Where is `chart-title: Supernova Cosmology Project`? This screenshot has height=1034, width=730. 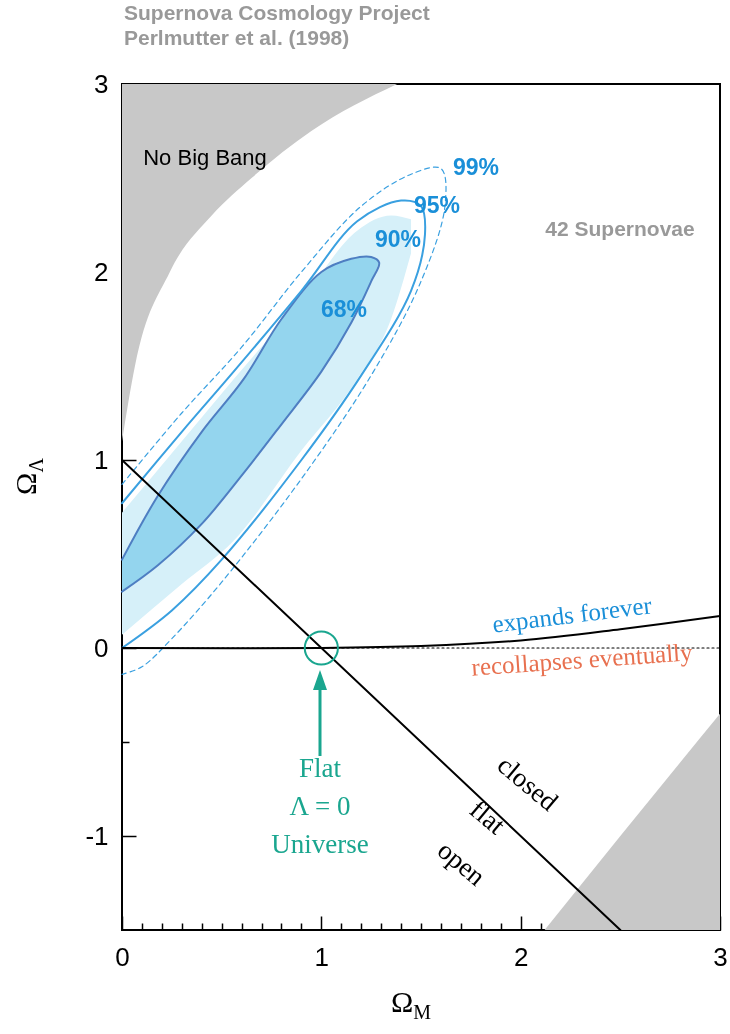 chart-title: Supernova Cosmology Project is located at coordinates (277, 12).